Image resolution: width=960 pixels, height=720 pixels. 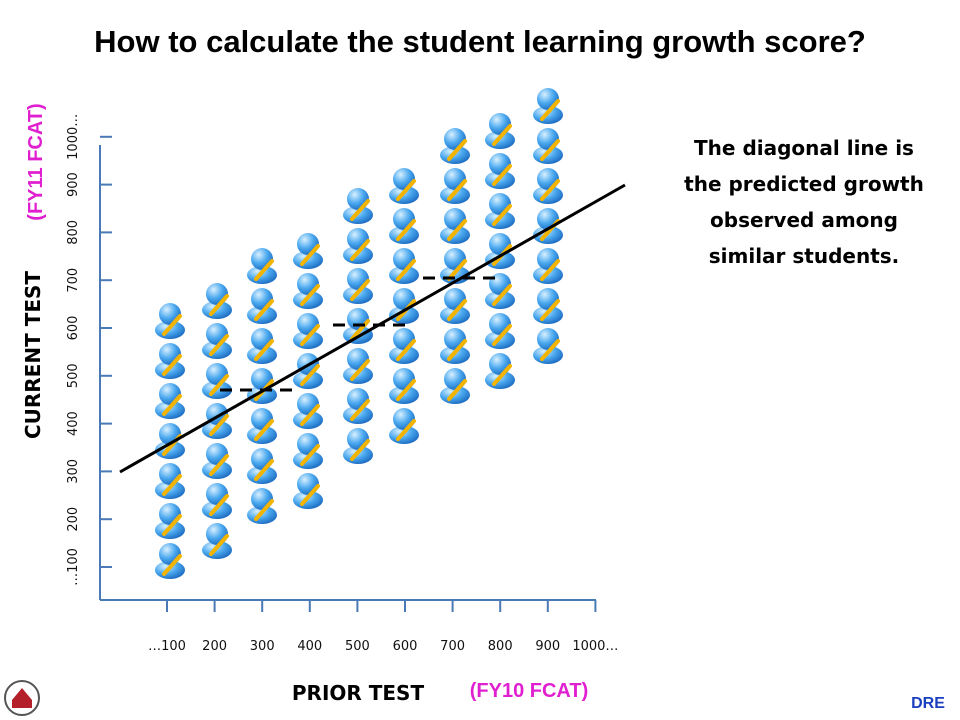 I want to click on x-axis-sublabel: (FY10 FCAT), so click(x=529, y=691).